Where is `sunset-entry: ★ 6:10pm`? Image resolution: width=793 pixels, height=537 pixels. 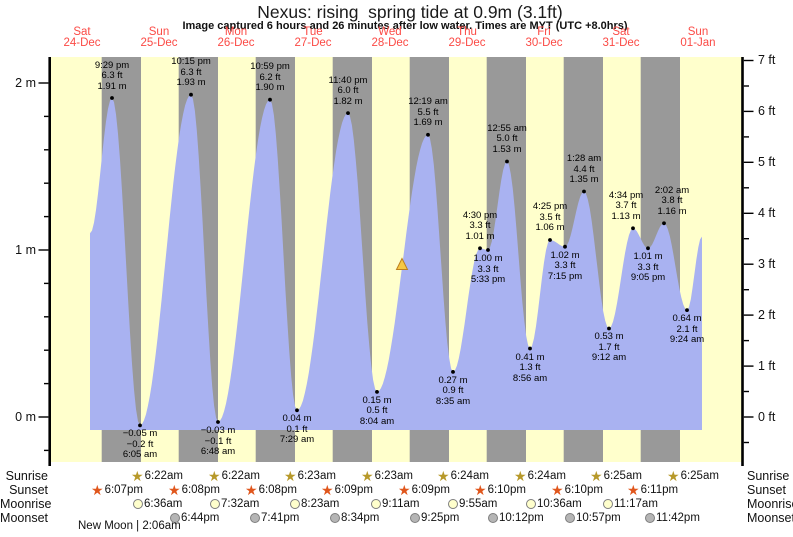 sunset-entry: ★ 6:10pm is located at coordinates (500, 490).